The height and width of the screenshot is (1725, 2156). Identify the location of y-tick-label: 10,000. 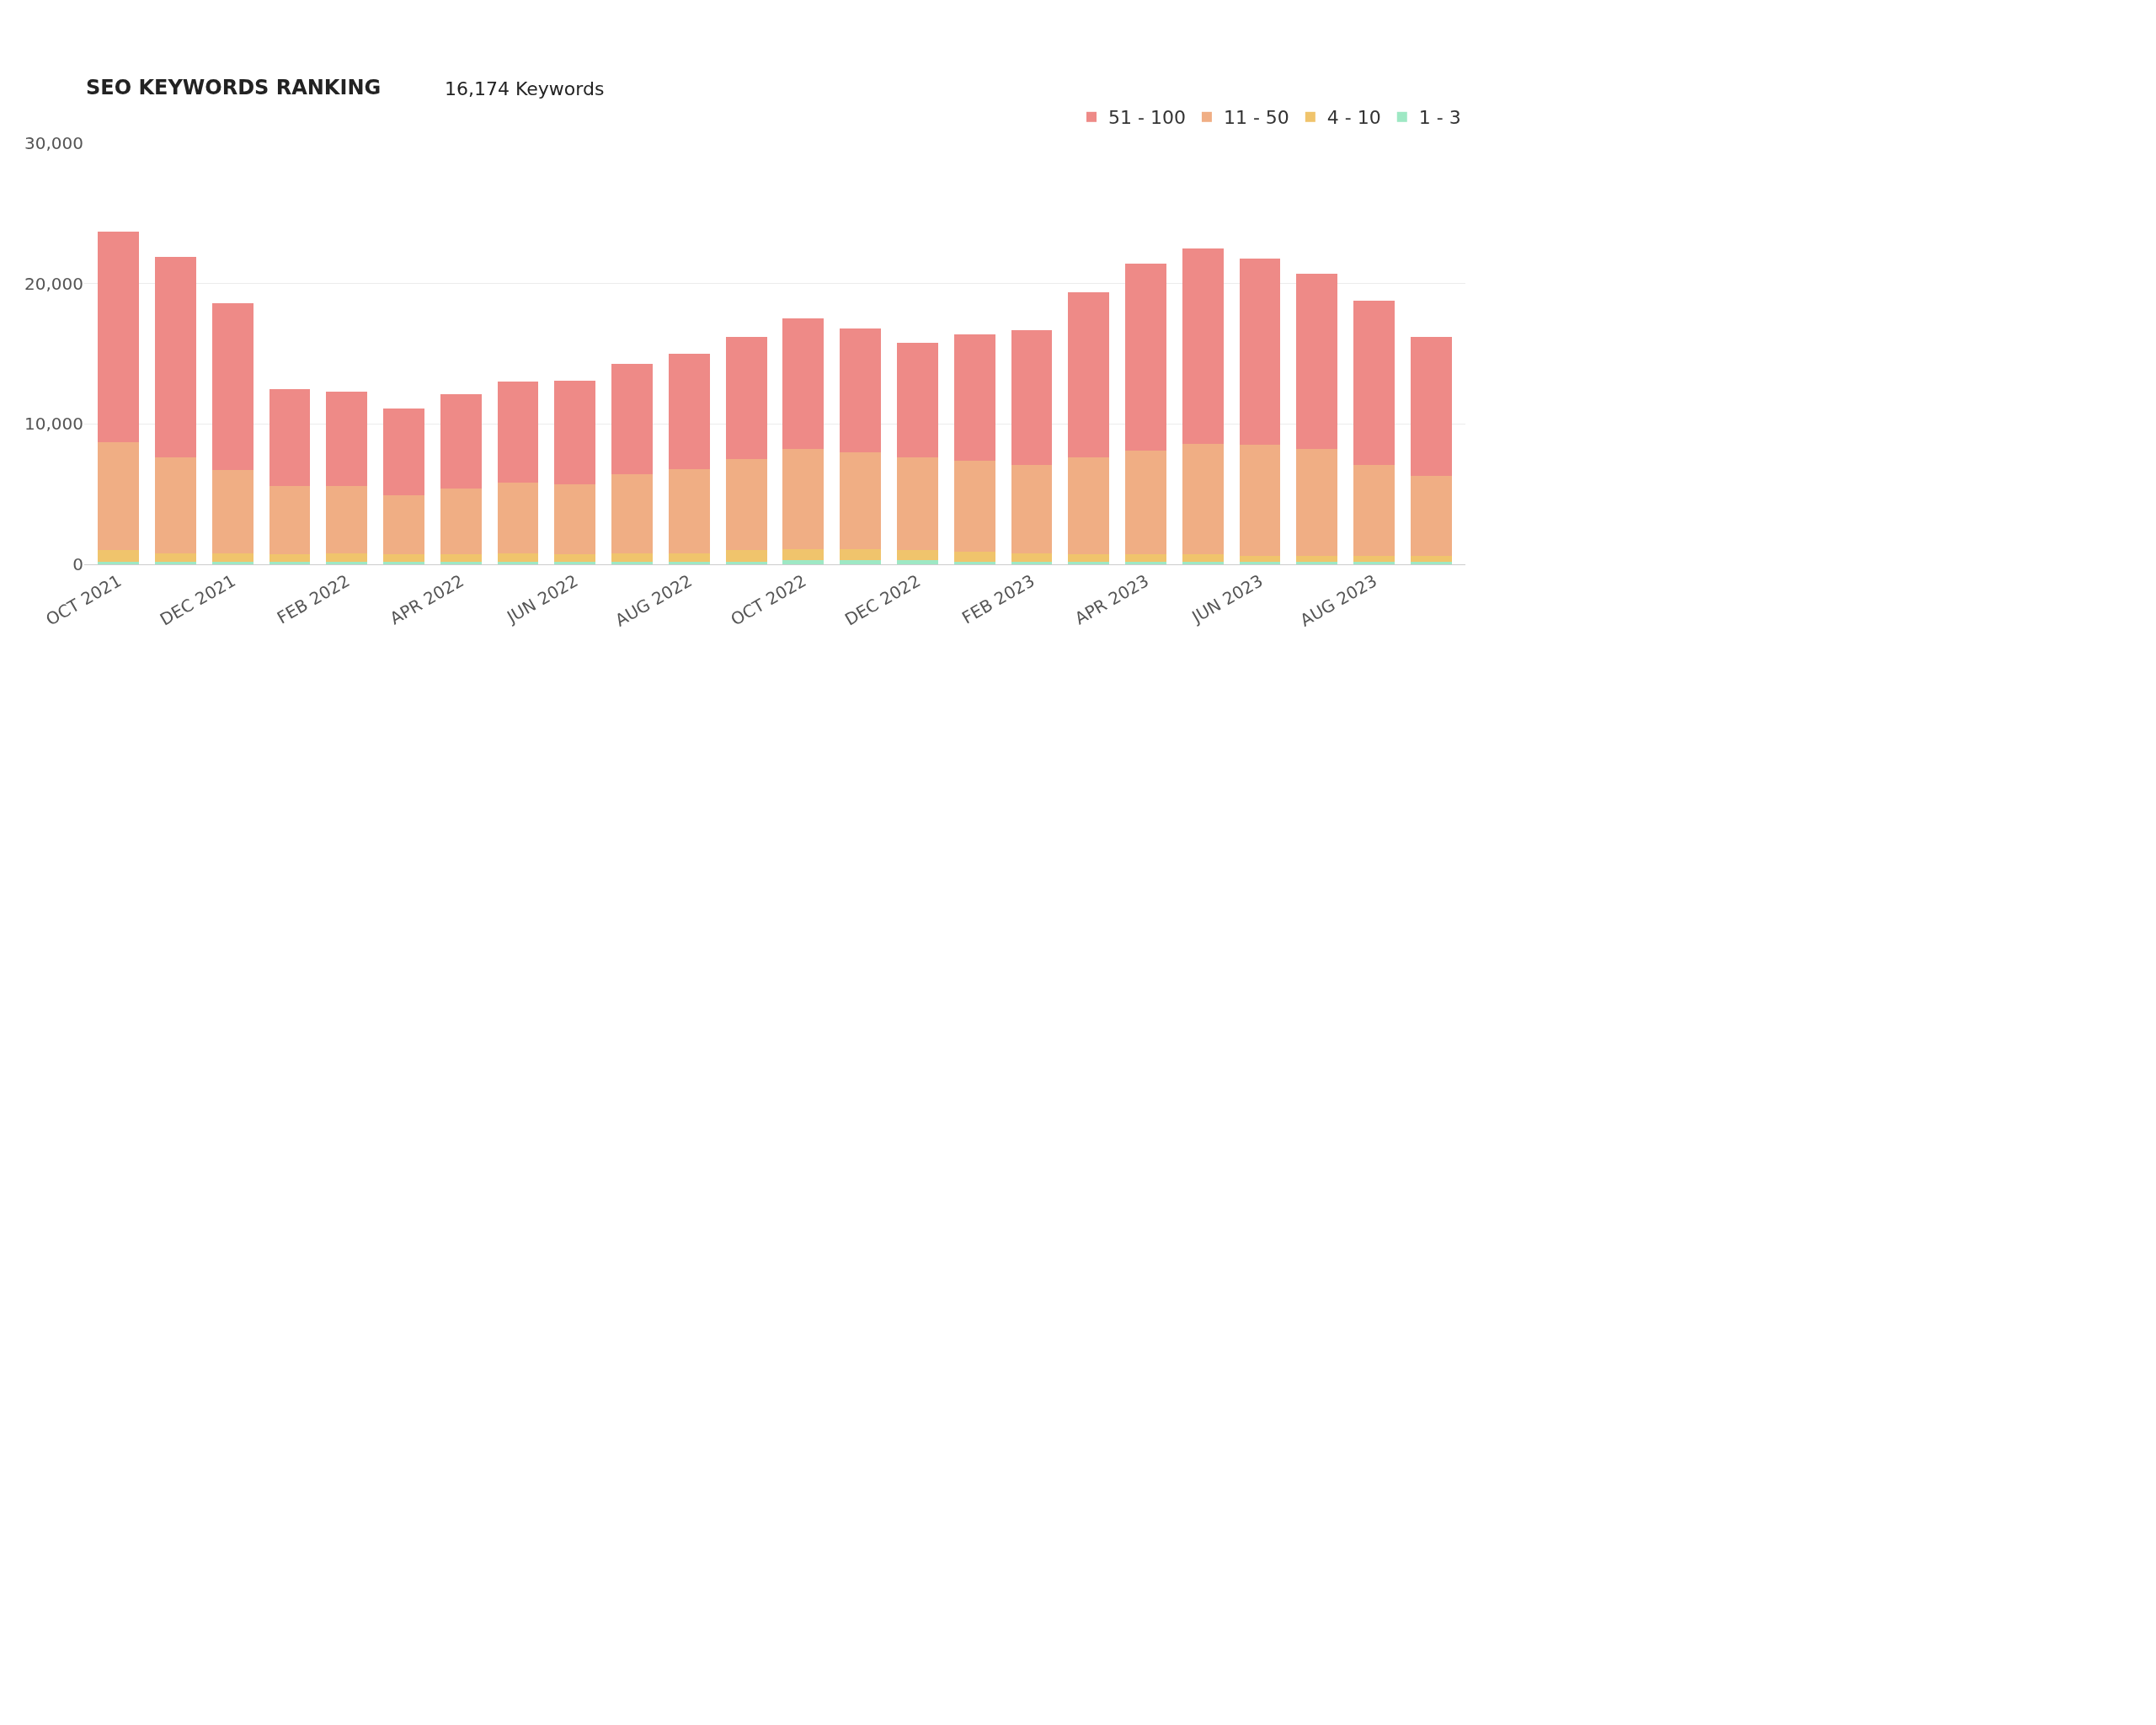
(54, 424).